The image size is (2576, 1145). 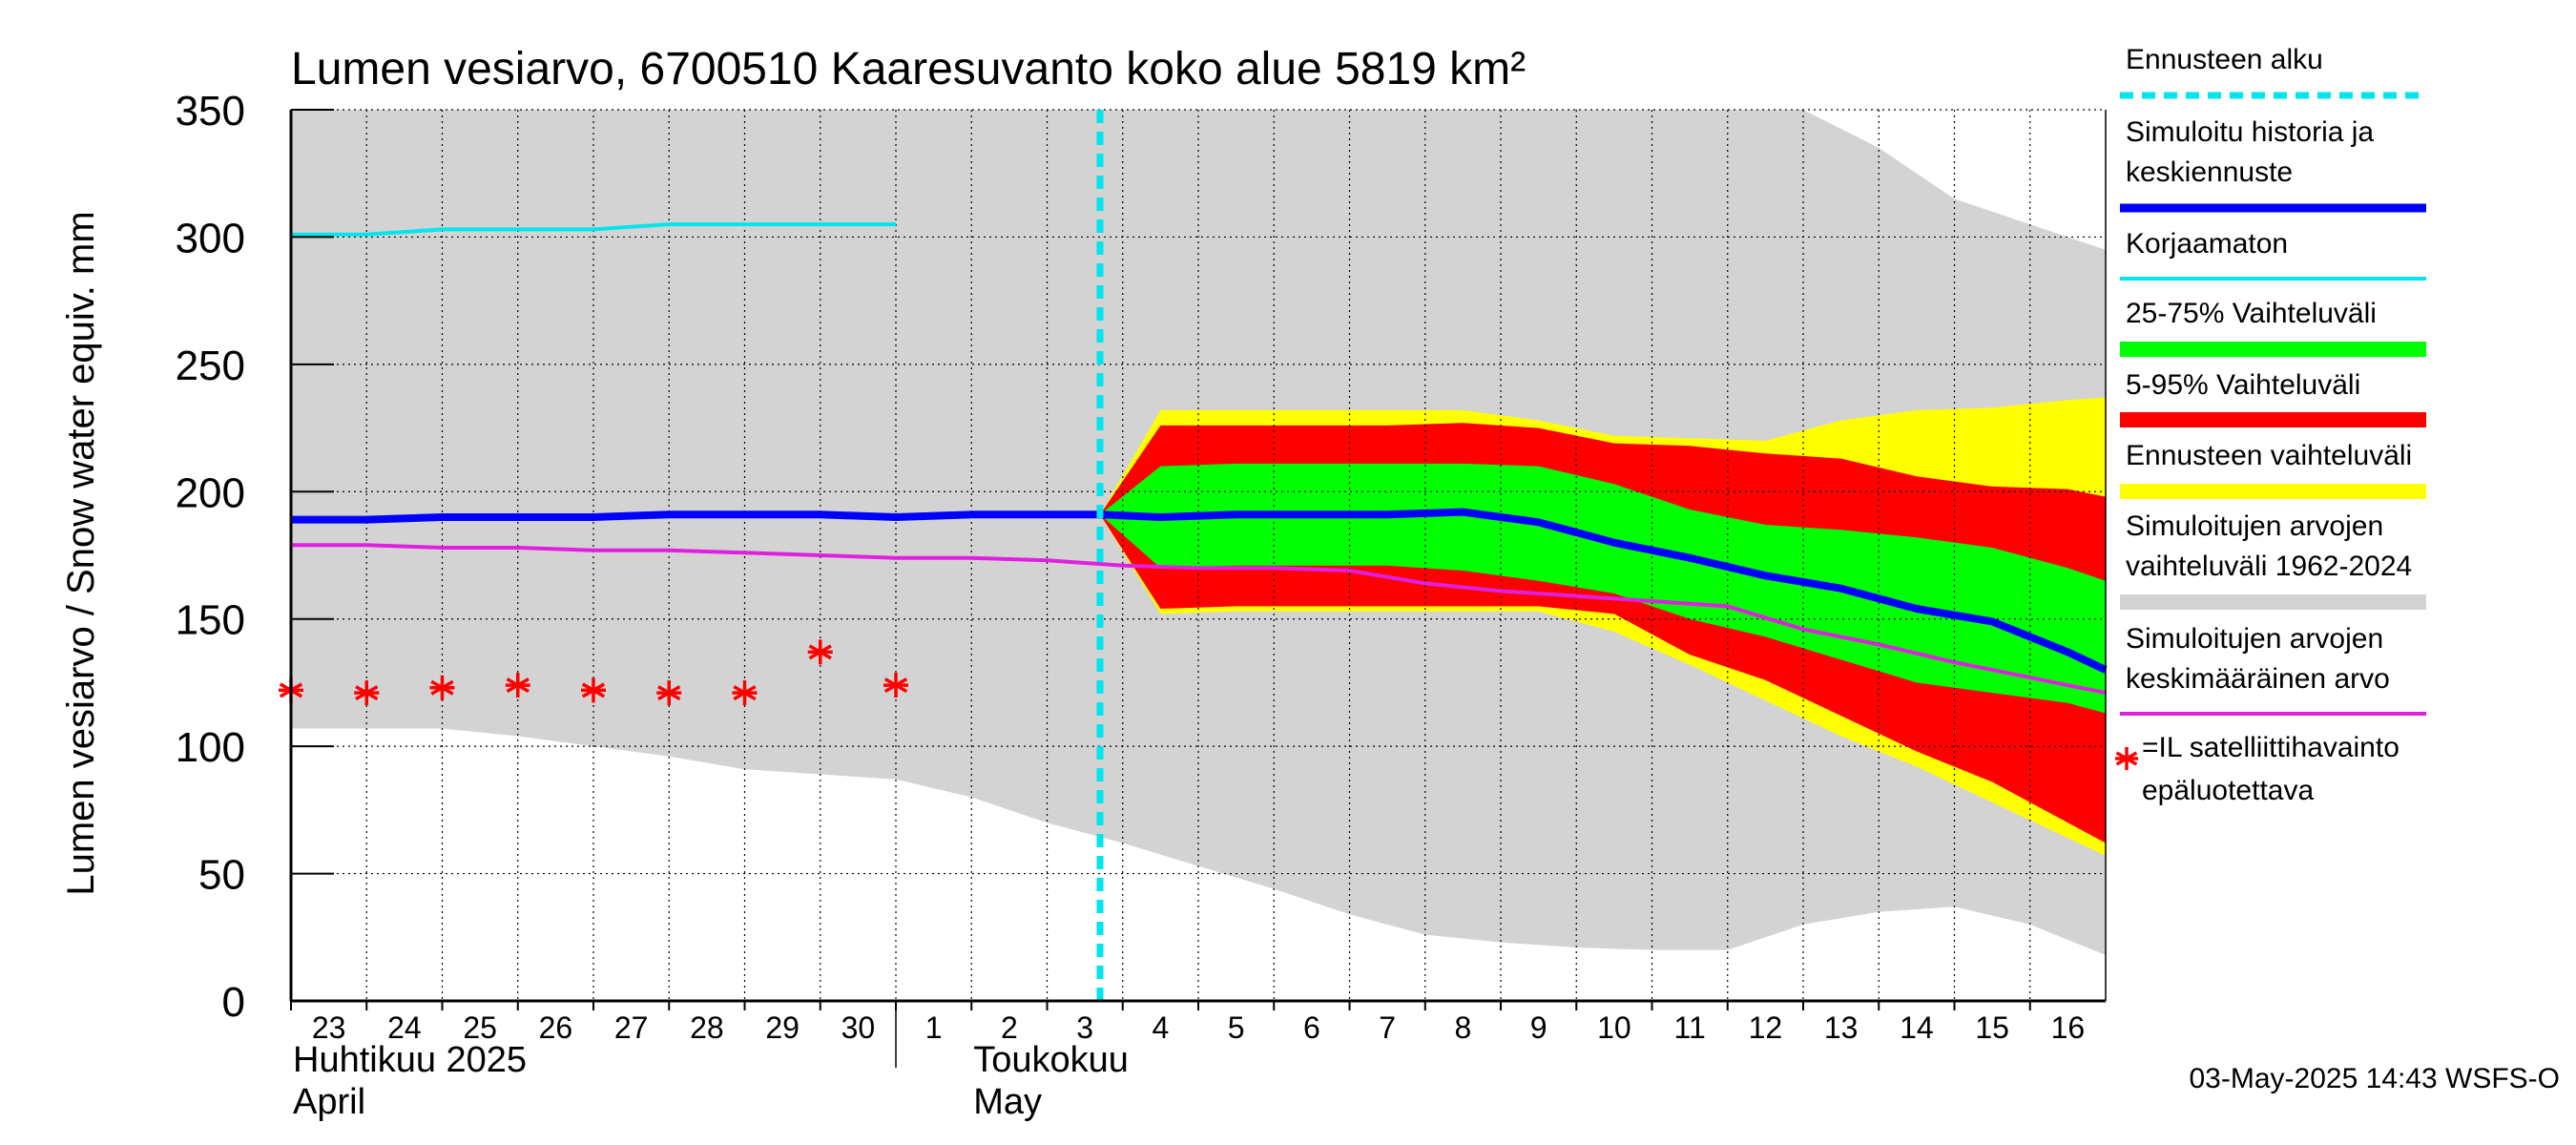 I want to click on legend-item-5: 5-95% Vaihteluväli, so click(x=2273, y=398).